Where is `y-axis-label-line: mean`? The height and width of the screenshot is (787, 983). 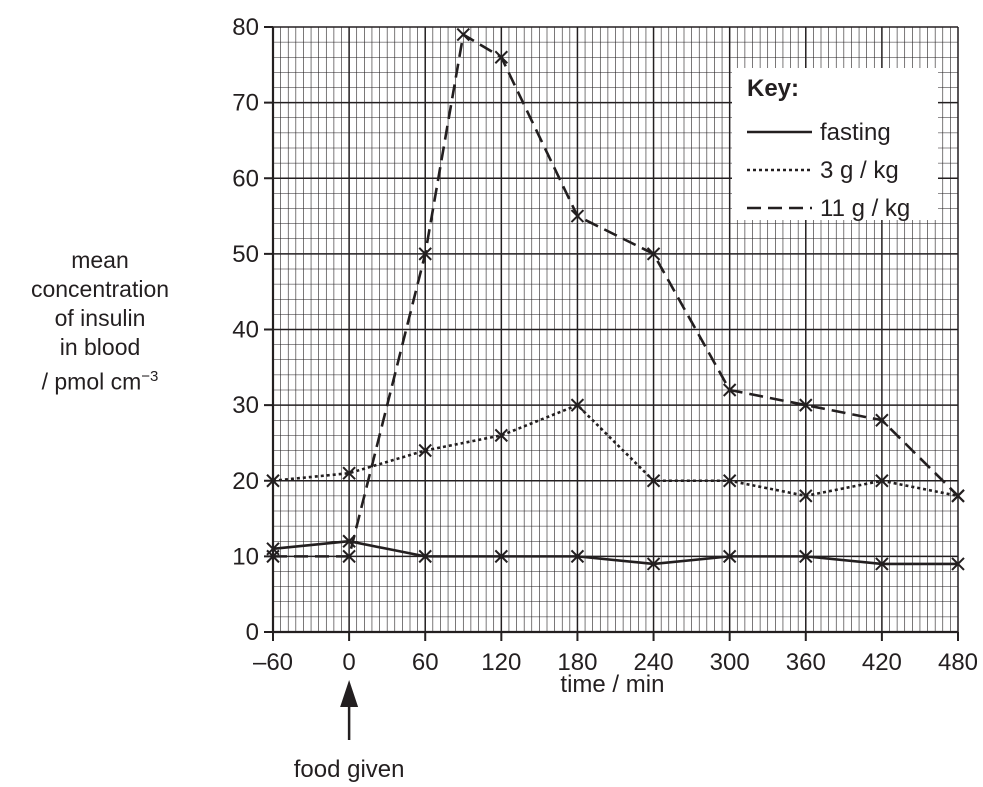
y-axis-label-line: mean is located at coordinates (100, 260).